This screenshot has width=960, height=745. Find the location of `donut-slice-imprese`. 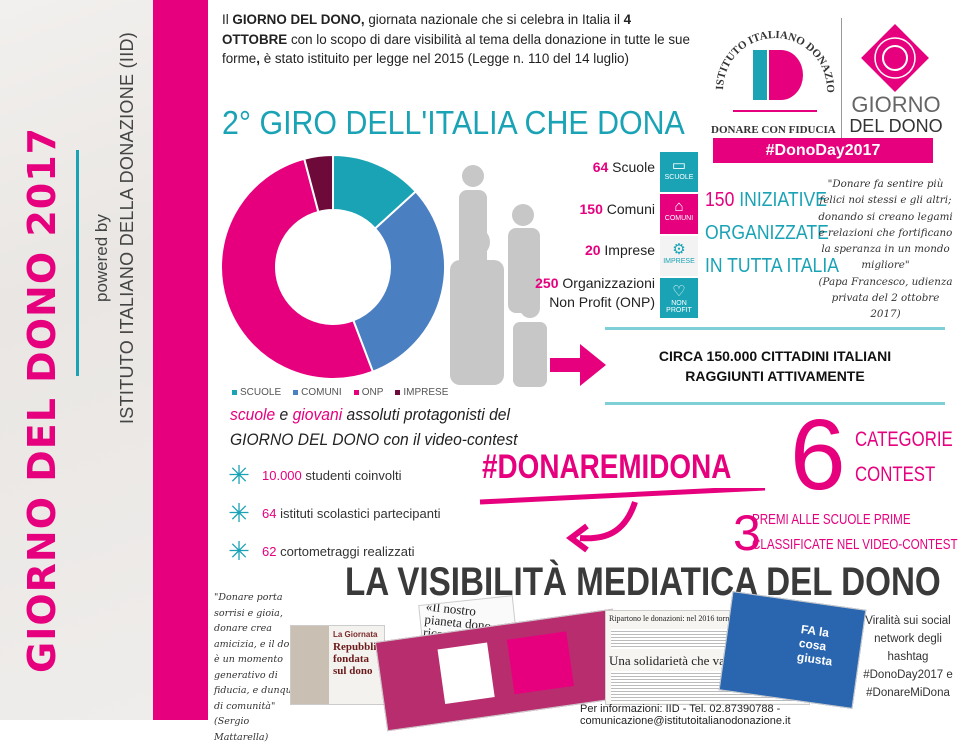

donut-slice-imprese is located at coordinates (318, 183).